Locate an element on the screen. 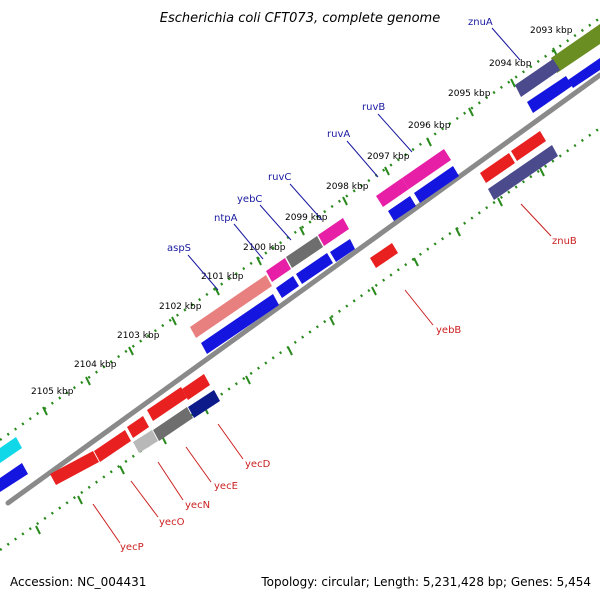  gene-yecP is located at coordinates (74, 468).